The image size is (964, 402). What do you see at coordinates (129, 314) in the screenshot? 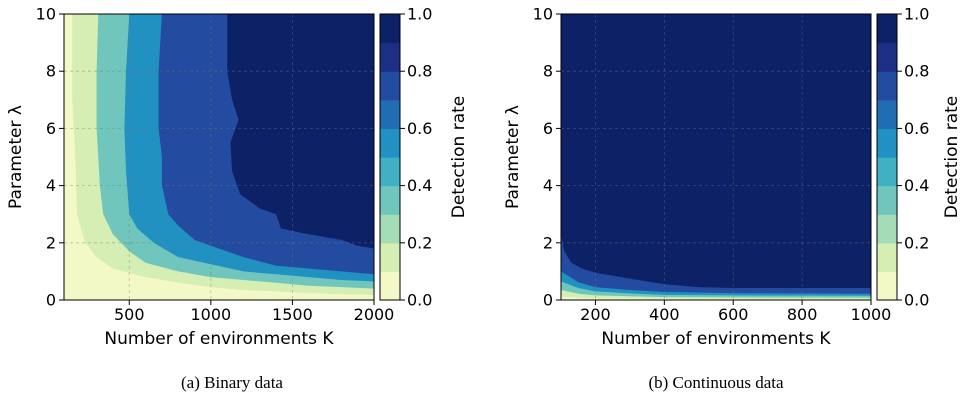
I see `x-tick-label: 500` at bounding box center [129, 314].